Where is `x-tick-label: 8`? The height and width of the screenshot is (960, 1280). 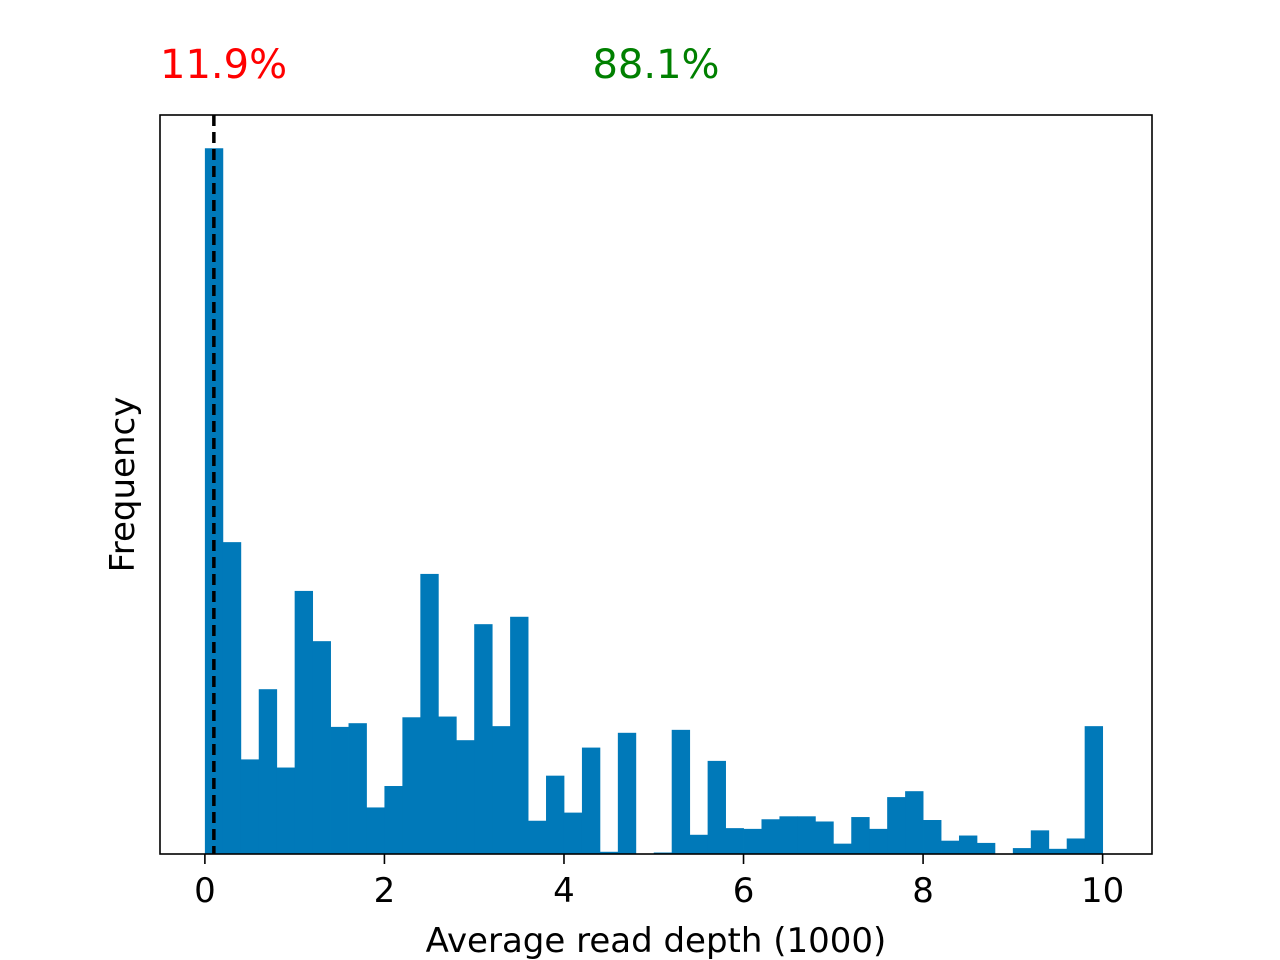 x-tick-label: 8 is located at coordinates (923, 891).